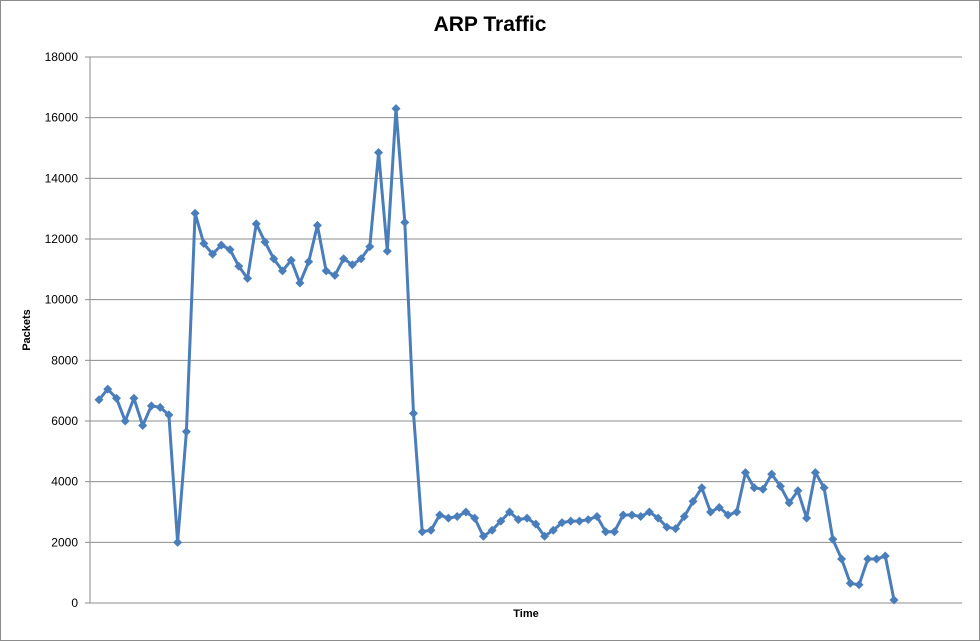 This screenshot has width=980, height=641. Describe the element at coordinates (64, 421) in the screenshot. I see `y-tick-label: 6000` at that location.